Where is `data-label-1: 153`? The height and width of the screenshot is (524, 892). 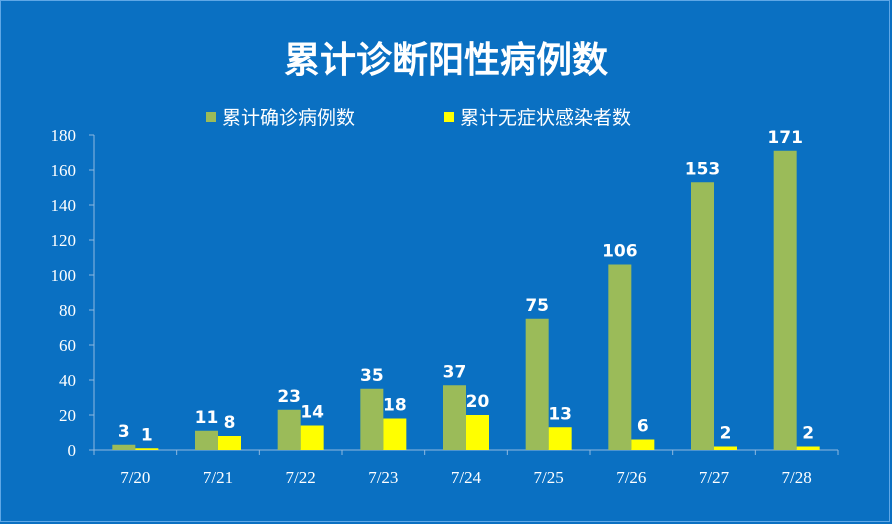
data-label-1: 153 is located at coordinates (703, 169).